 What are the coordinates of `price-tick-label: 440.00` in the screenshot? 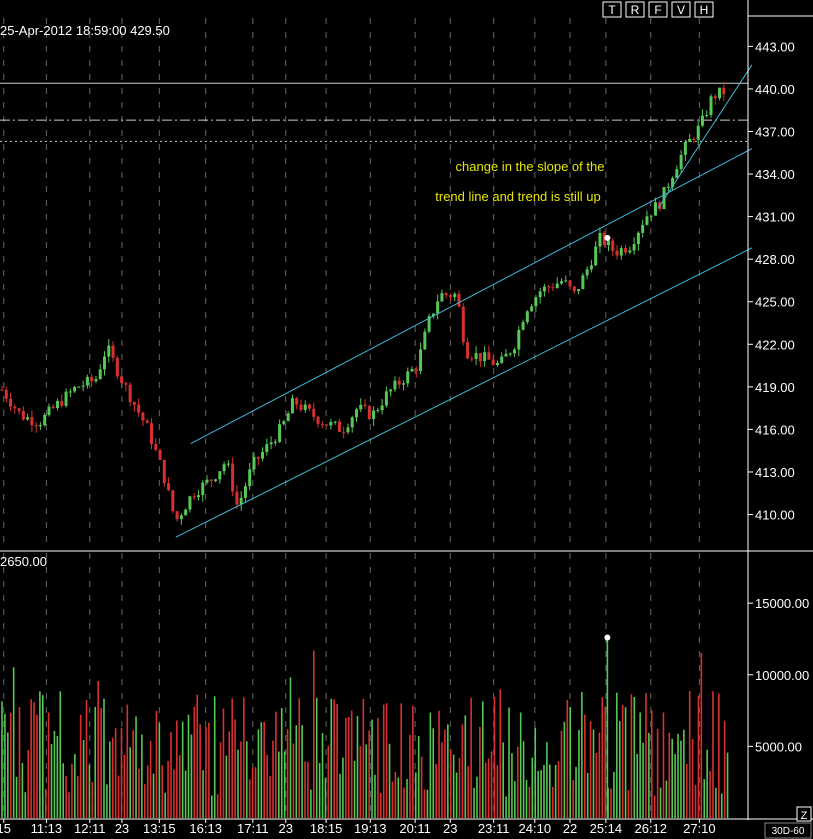 It's located at (775, 89).